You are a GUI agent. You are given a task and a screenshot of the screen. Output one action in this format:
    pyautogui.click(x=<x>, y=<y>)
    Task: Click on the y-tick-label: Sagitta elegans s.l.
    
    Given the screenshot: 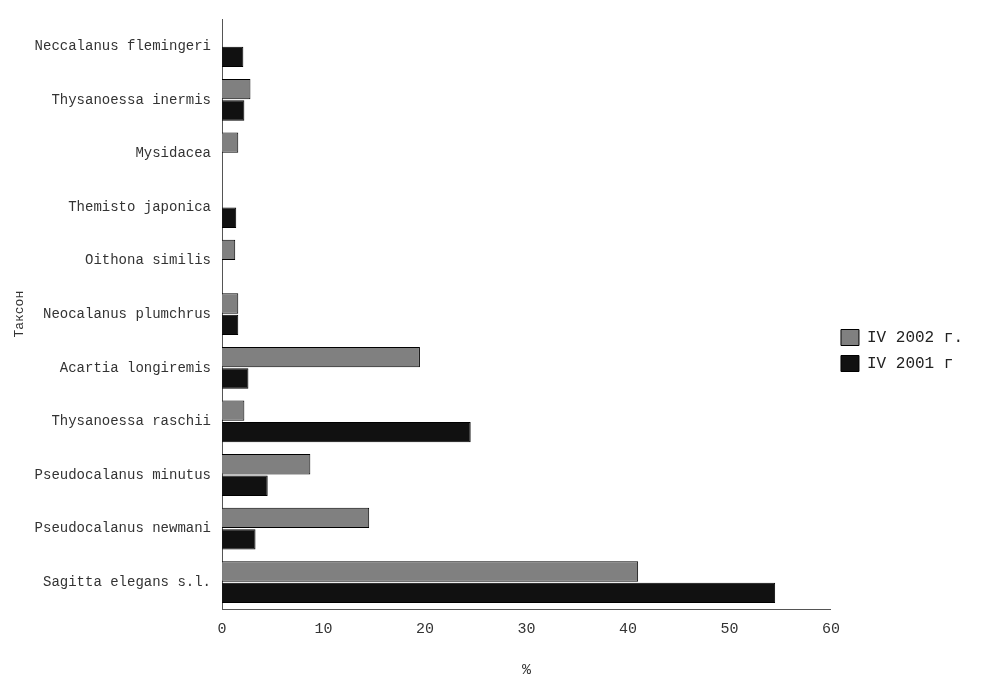 What is the action you would take?
    pyautogui.click(x=127, y=581)
    